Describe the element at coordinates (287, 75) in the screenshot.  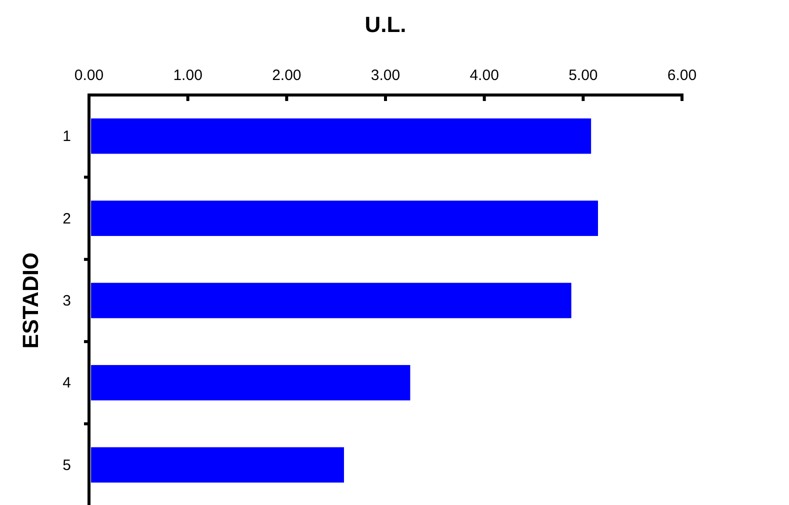
I see `x-tick-label: 2.00` at that location.